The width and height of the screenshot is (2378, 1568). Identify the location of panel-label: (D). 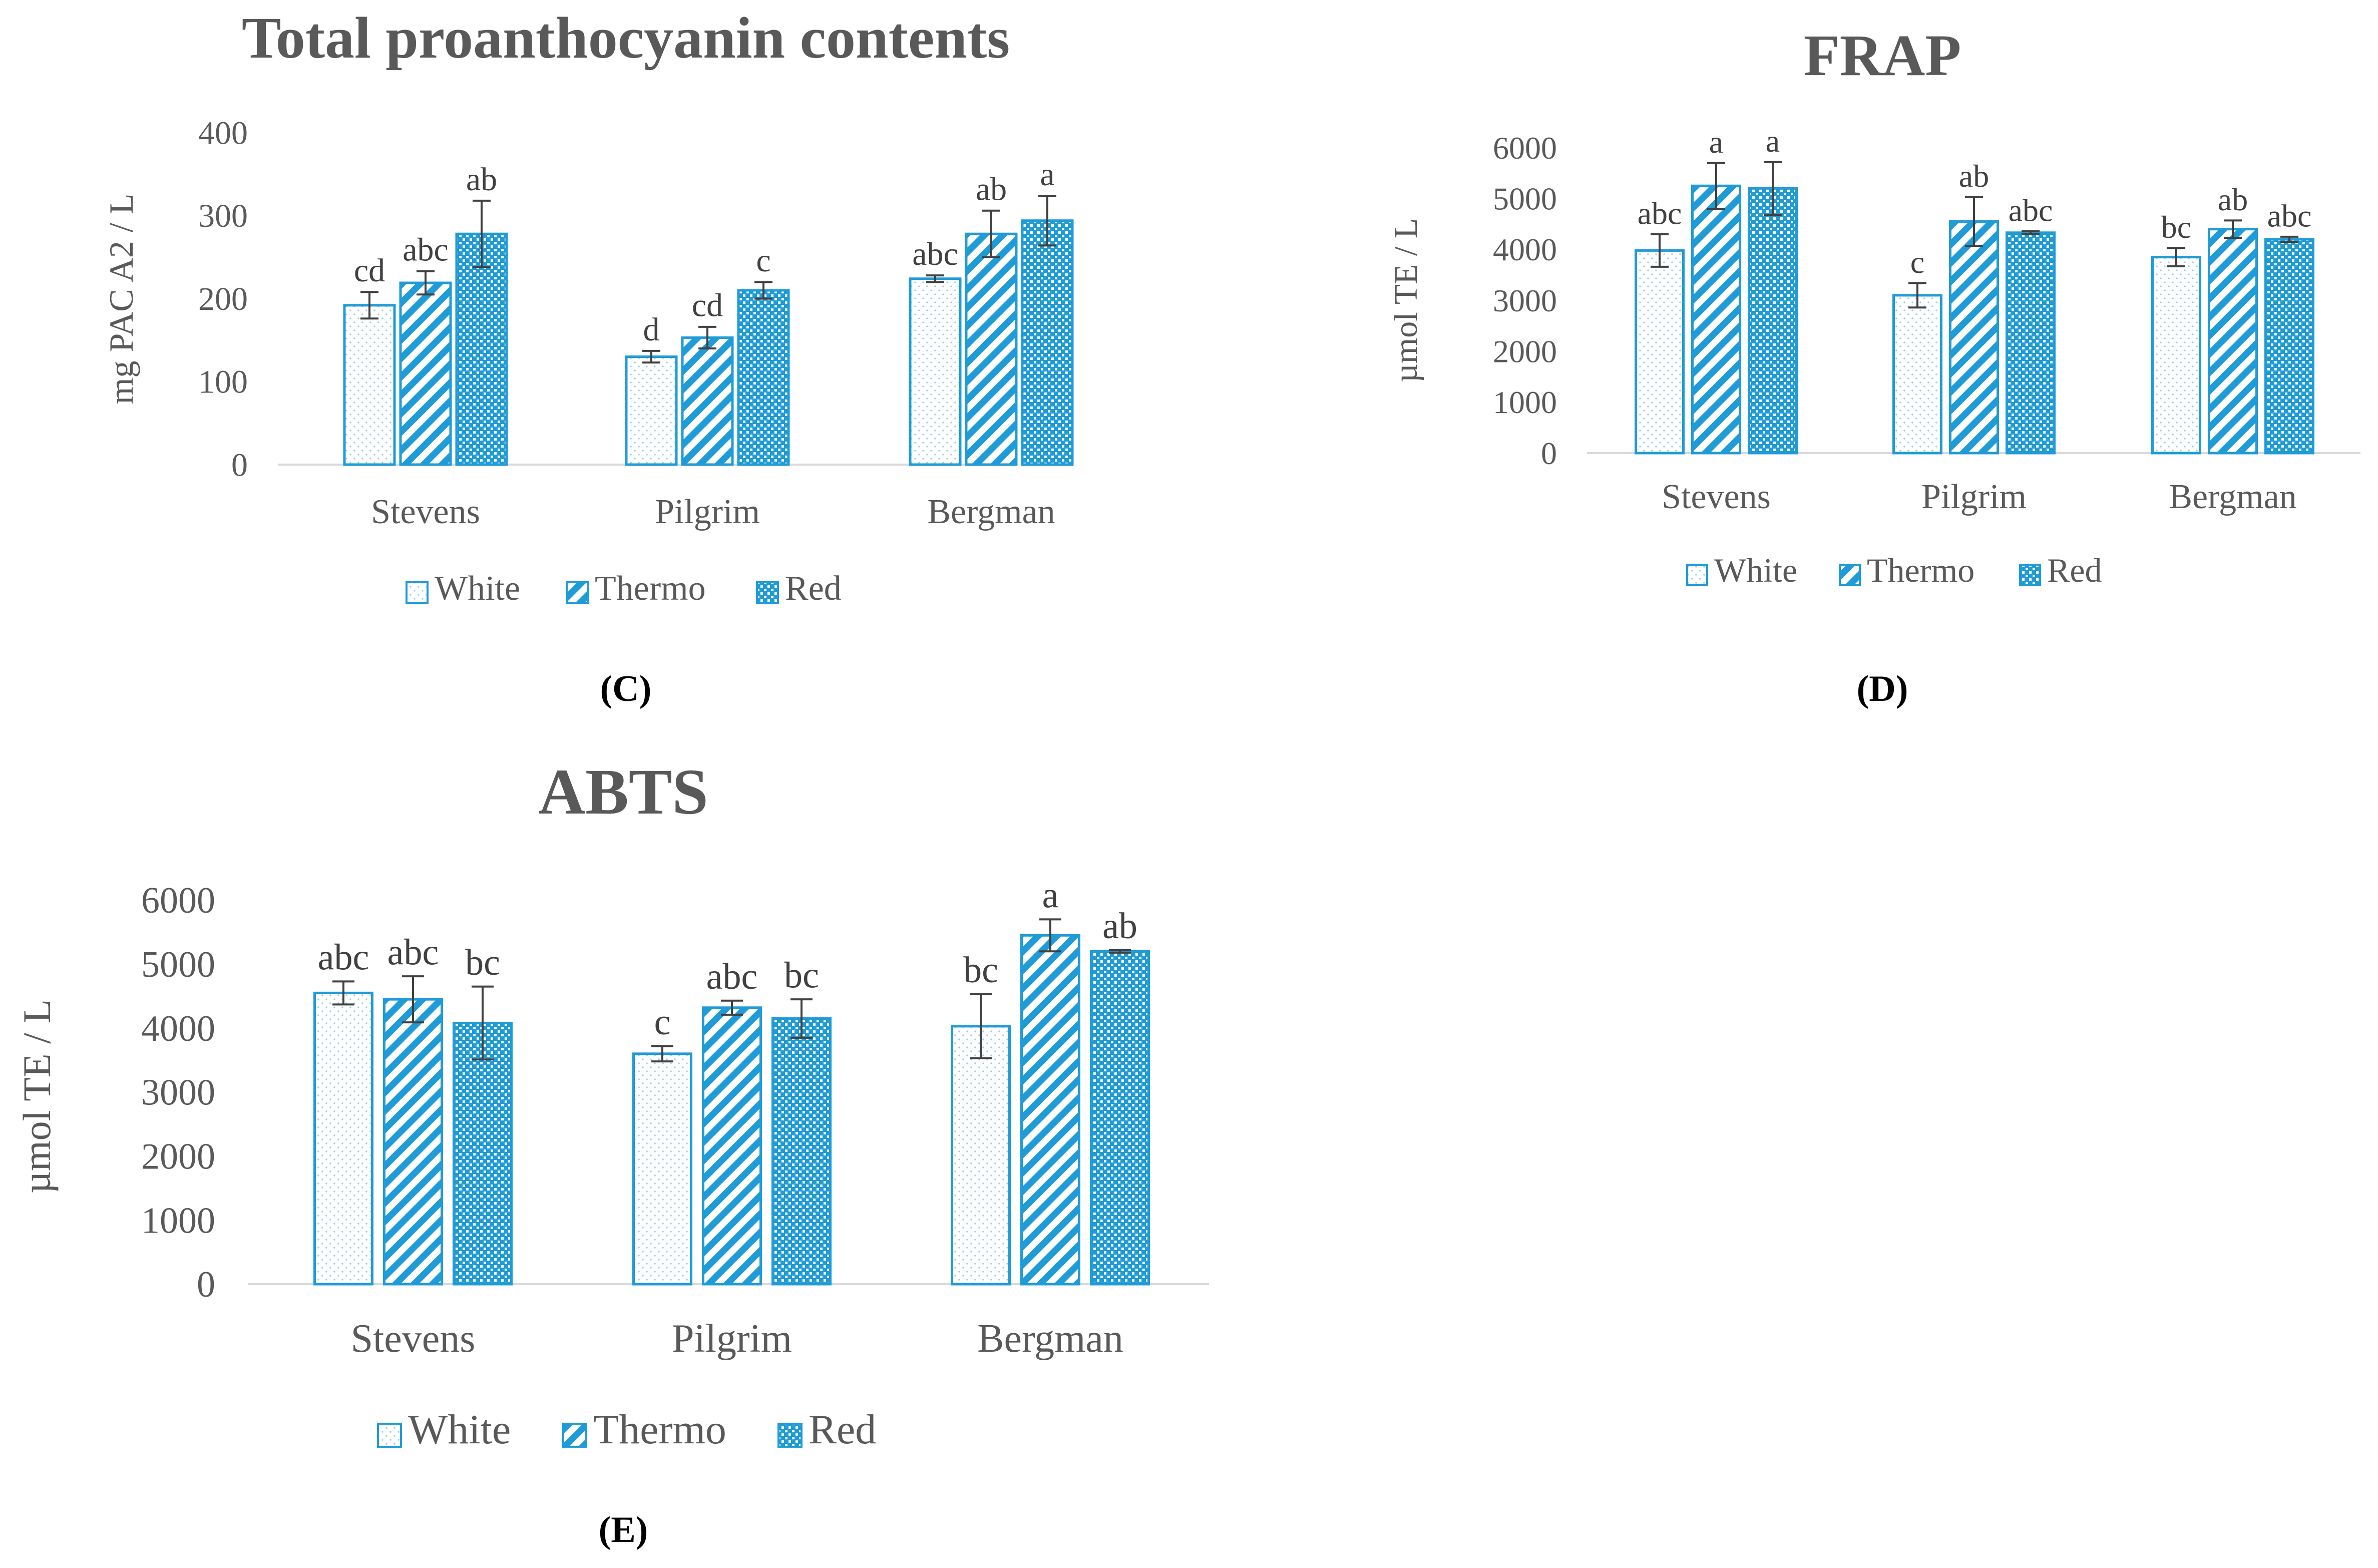
(1882, 688).